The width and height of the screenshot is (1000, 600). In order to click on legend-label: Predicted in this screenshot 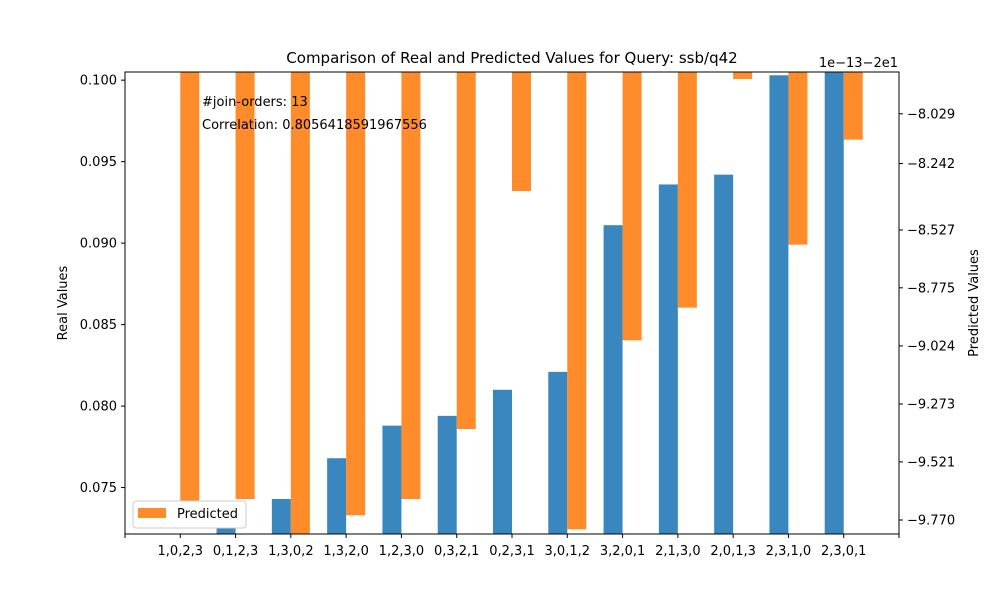, I will do `click(207, 514)`.